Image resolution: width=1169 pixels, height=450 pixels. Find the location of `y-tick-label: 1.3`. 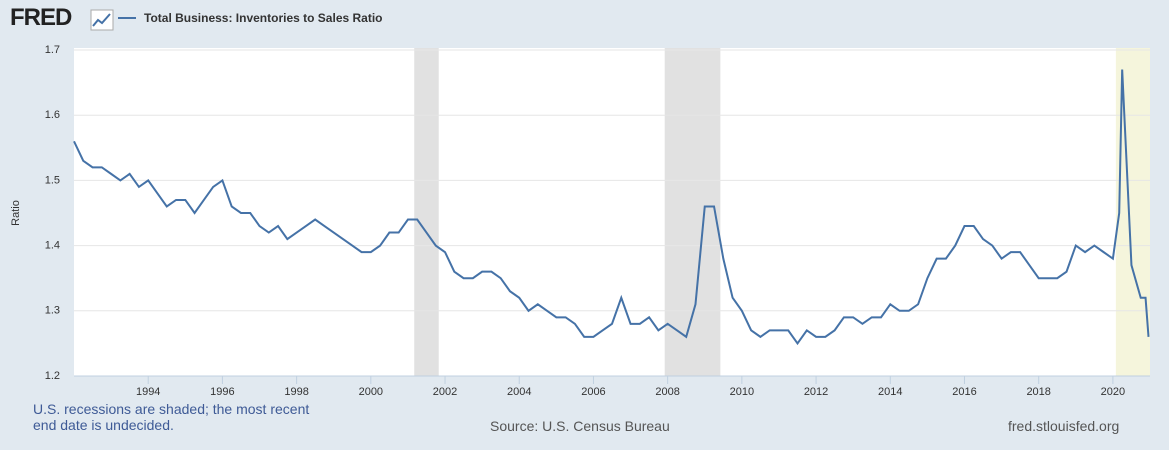

y-tick-label: 1.3 is located at coordinates (52, 311).